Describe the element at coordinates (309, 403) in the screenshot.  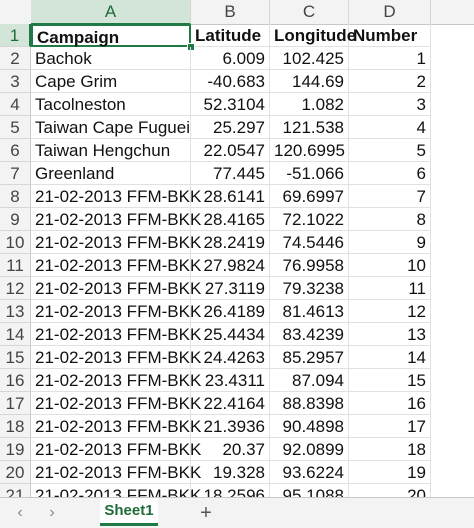
I see `cell-c: 88.8398` at that location.